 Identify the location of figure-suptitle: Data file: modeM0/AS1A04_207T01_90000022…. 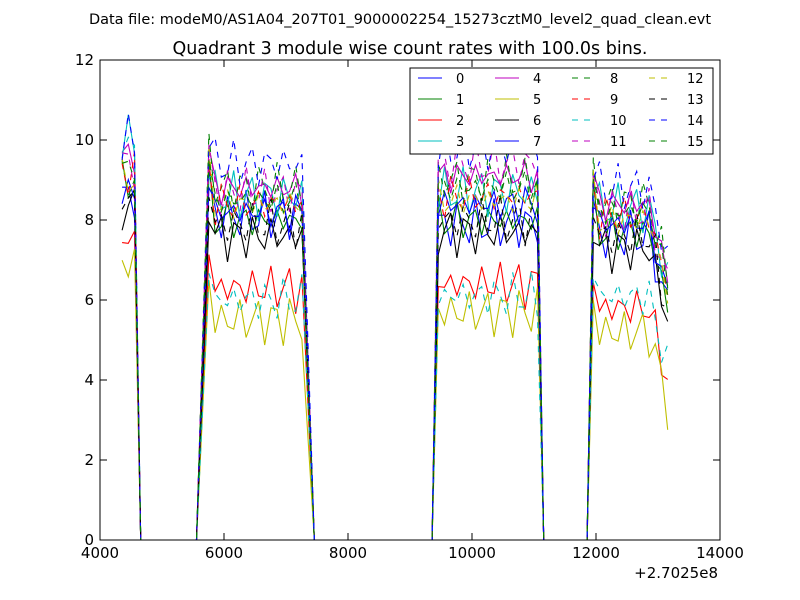
(400, 20).